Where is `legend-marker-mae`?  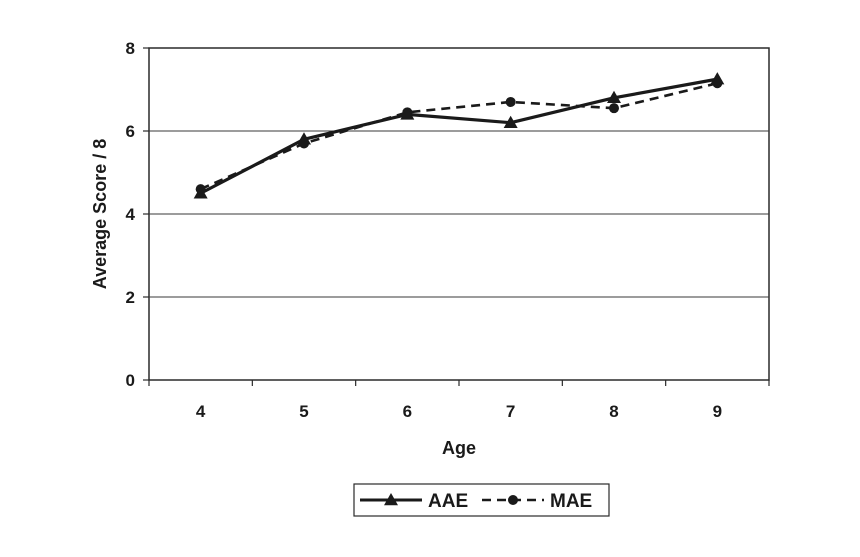
legend-marker-mae is located at coordinates (513, 500).